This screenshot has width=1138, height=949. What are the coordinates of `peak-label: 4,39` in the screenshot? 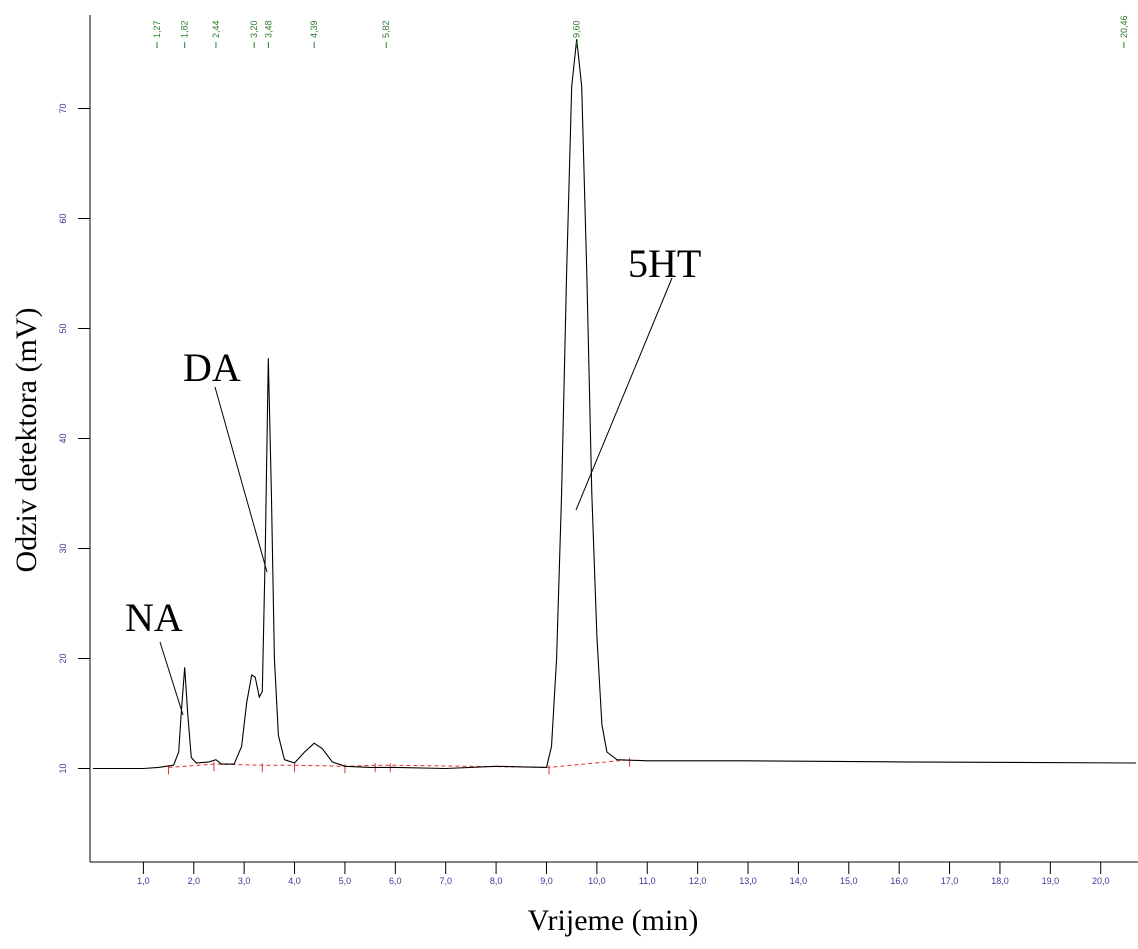 It's located at (314, 29).